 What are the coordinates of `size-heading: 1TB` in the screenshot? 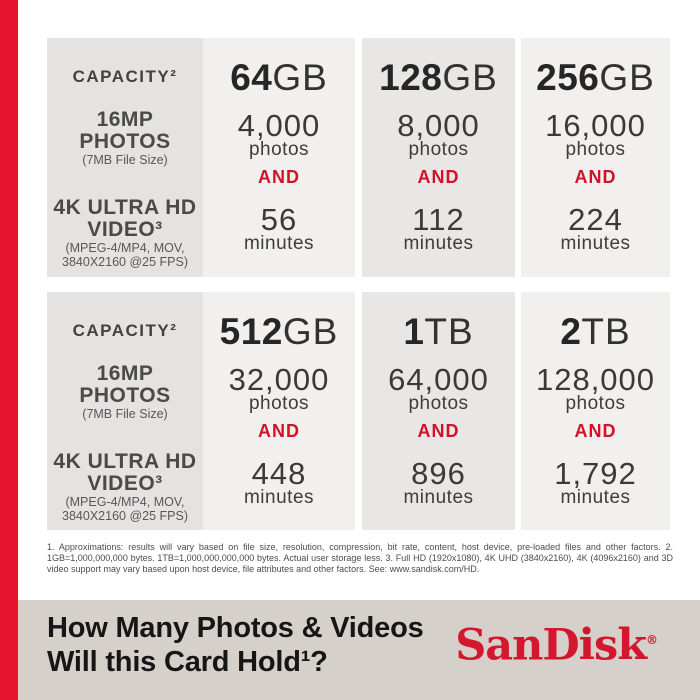 It's located at (438, 332).